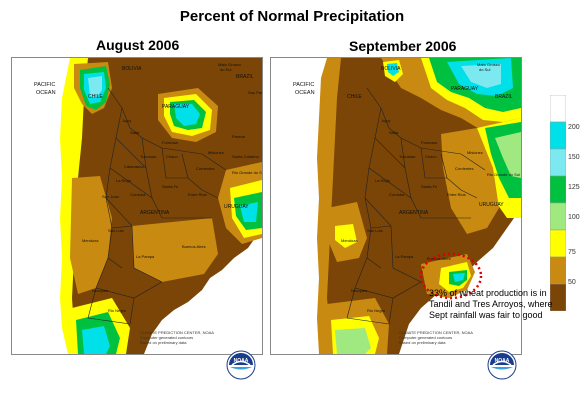  Describe the element at coordinates (451, 276) in the screenshot. I see `highlight-circle` at that location.